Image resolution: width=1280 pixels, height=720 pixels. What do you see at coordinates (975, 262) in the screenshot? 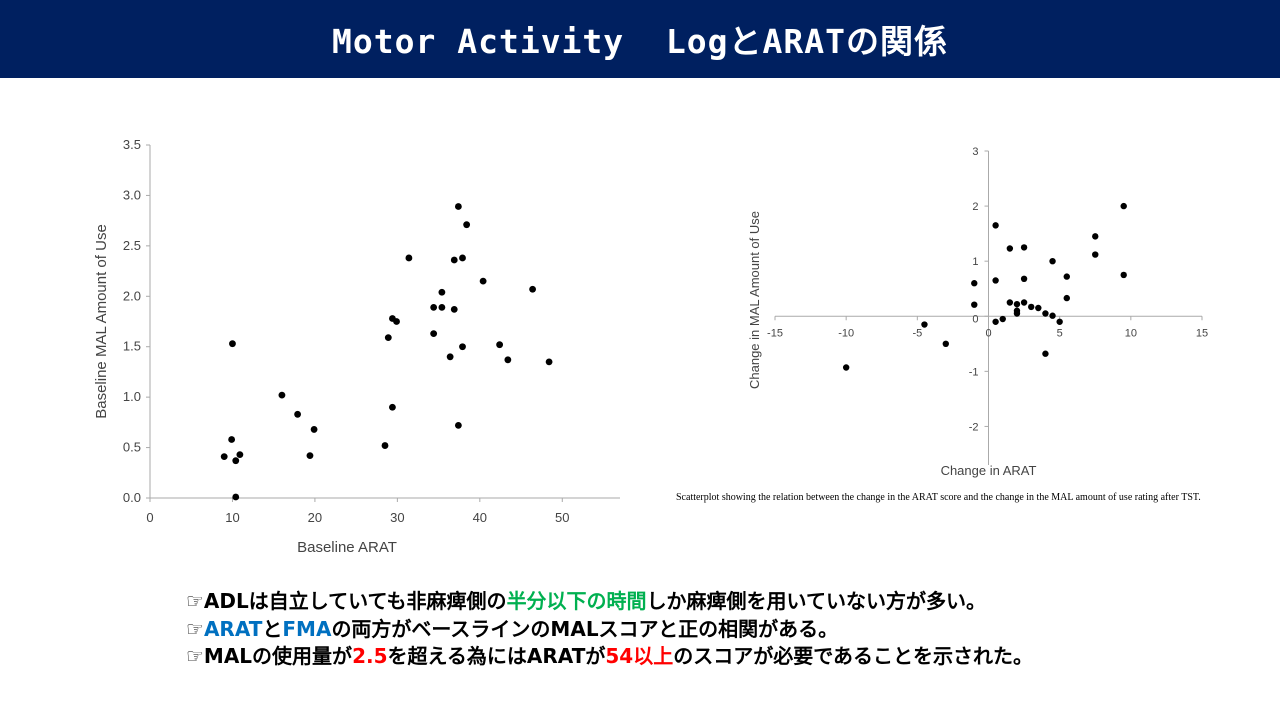
I see `y-tick-label: 1` at bounding box center [975, 262].